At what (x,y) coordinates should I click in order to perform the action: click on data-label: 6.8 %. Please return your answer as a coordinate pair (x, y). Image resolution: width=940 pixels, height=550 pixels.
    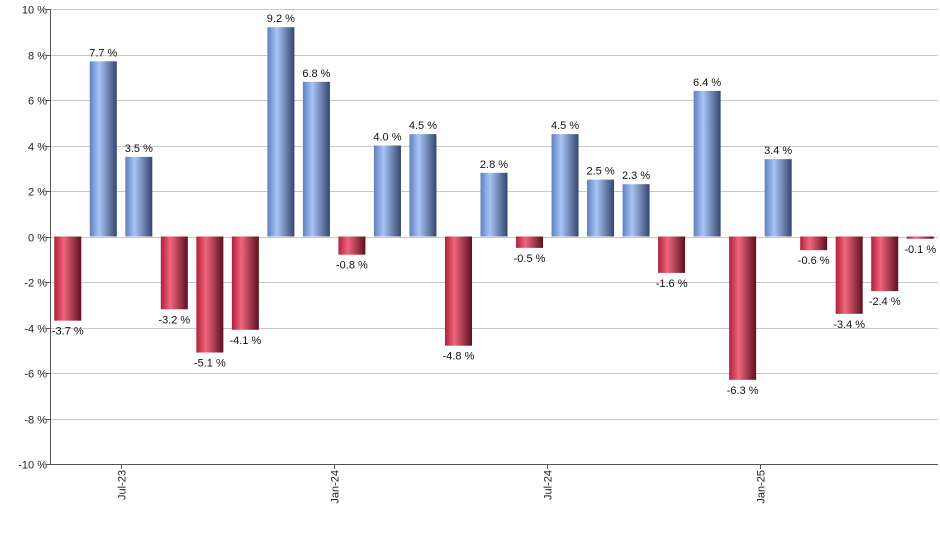
    Looking at the image, I should click on (316, 74).